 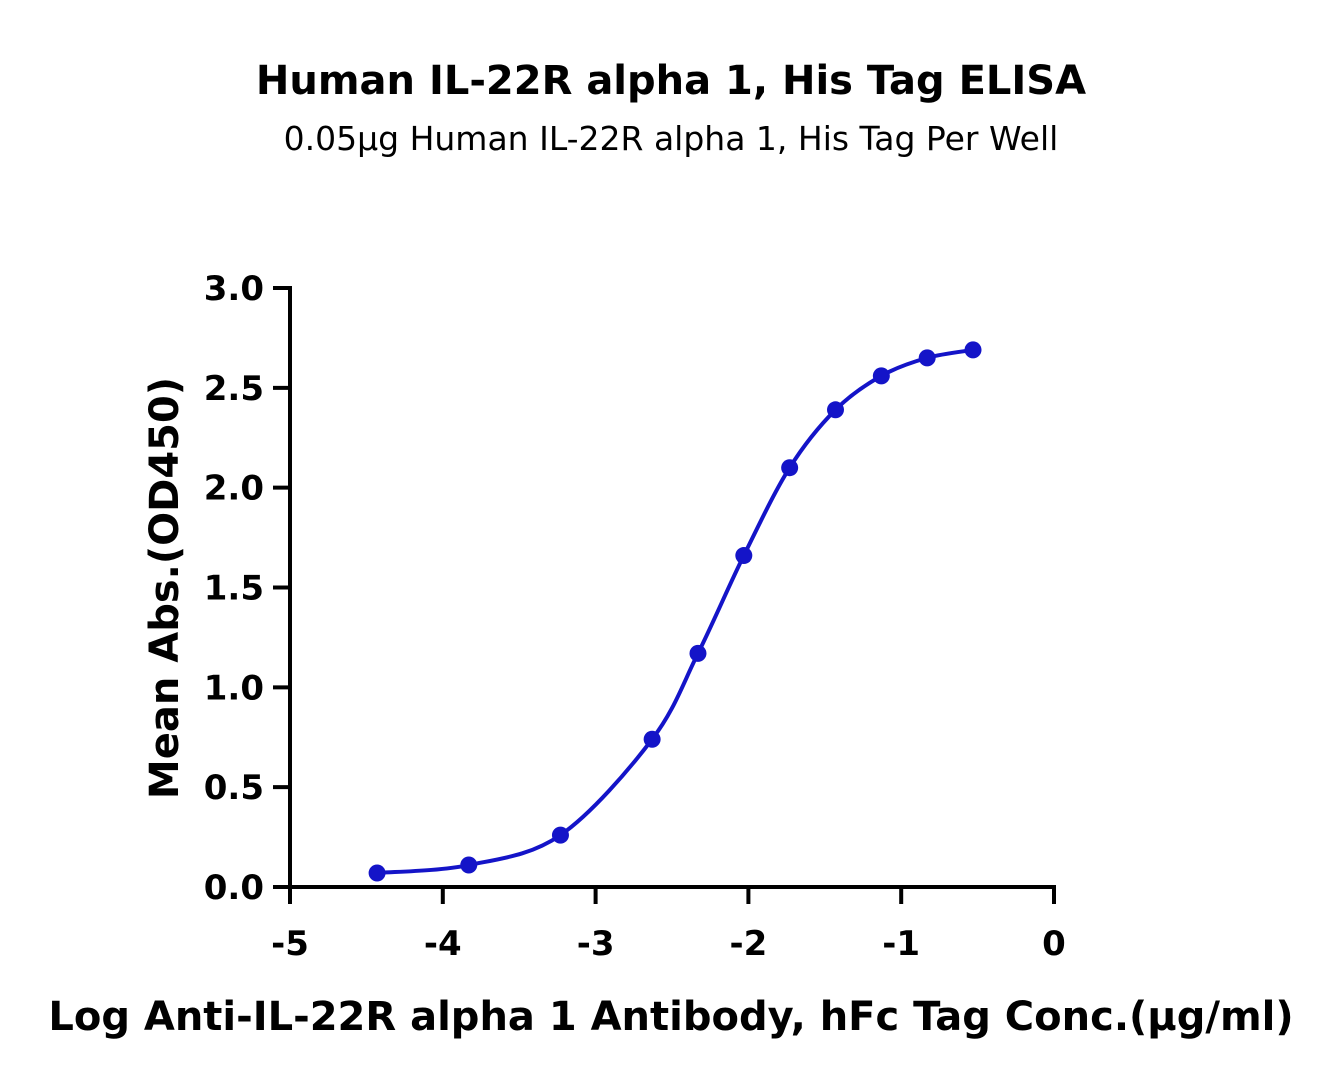 I want to click on x-tick-label: -2, so click(x=749, y=944).